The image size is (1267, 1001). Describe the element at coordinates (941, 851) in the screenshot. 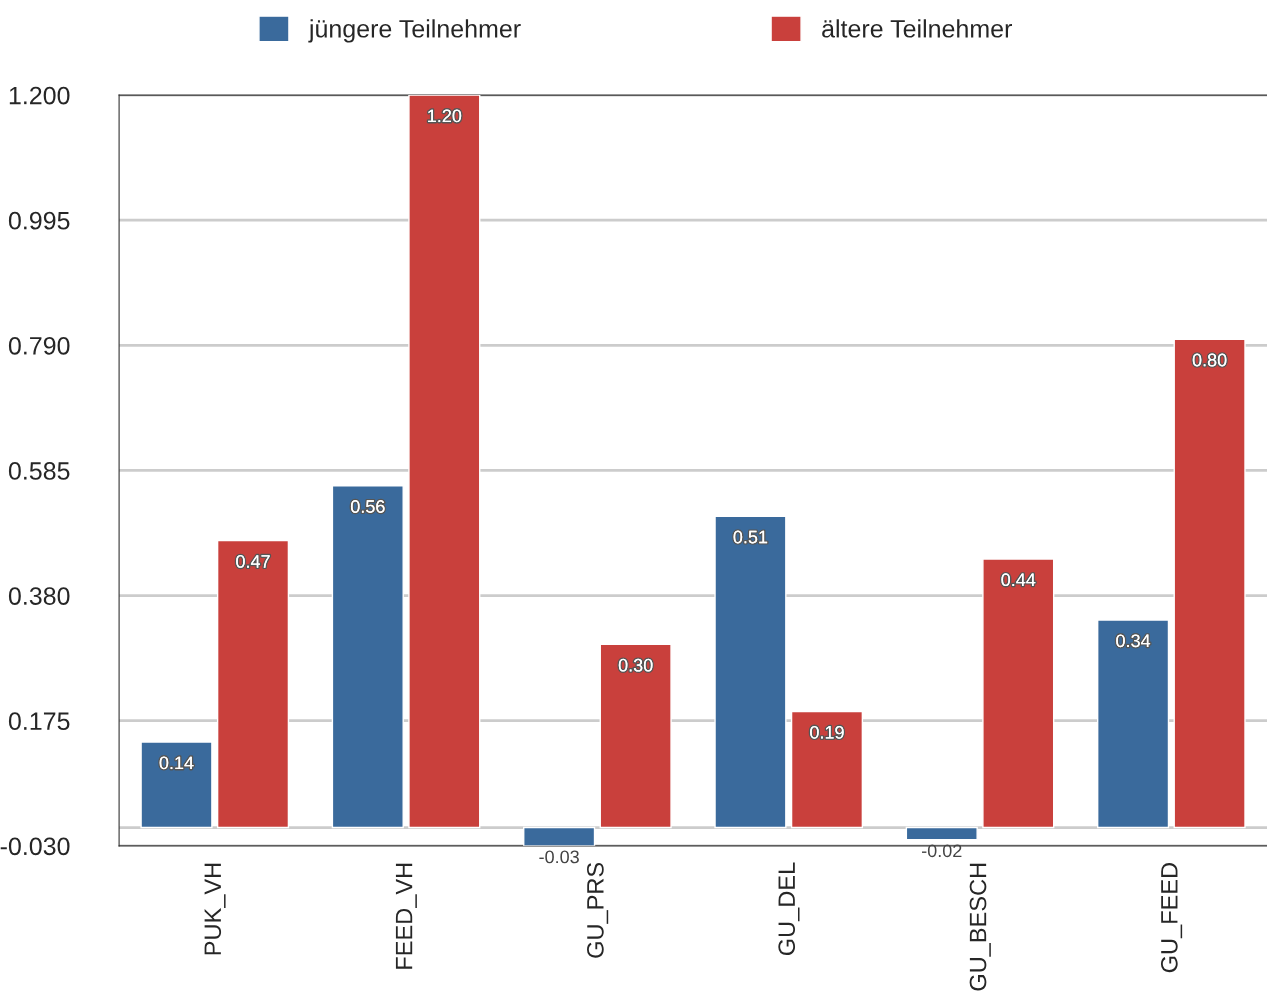

I see `data-label: -0.02` at that location.